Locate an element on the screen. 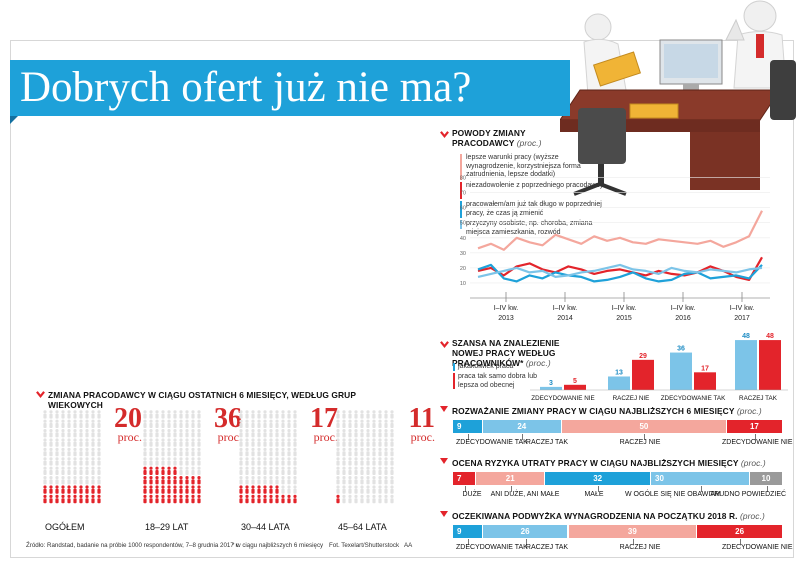 This screenshot has width=805, height=564. percent-unit: proc. is located at coordinates (229, 437).